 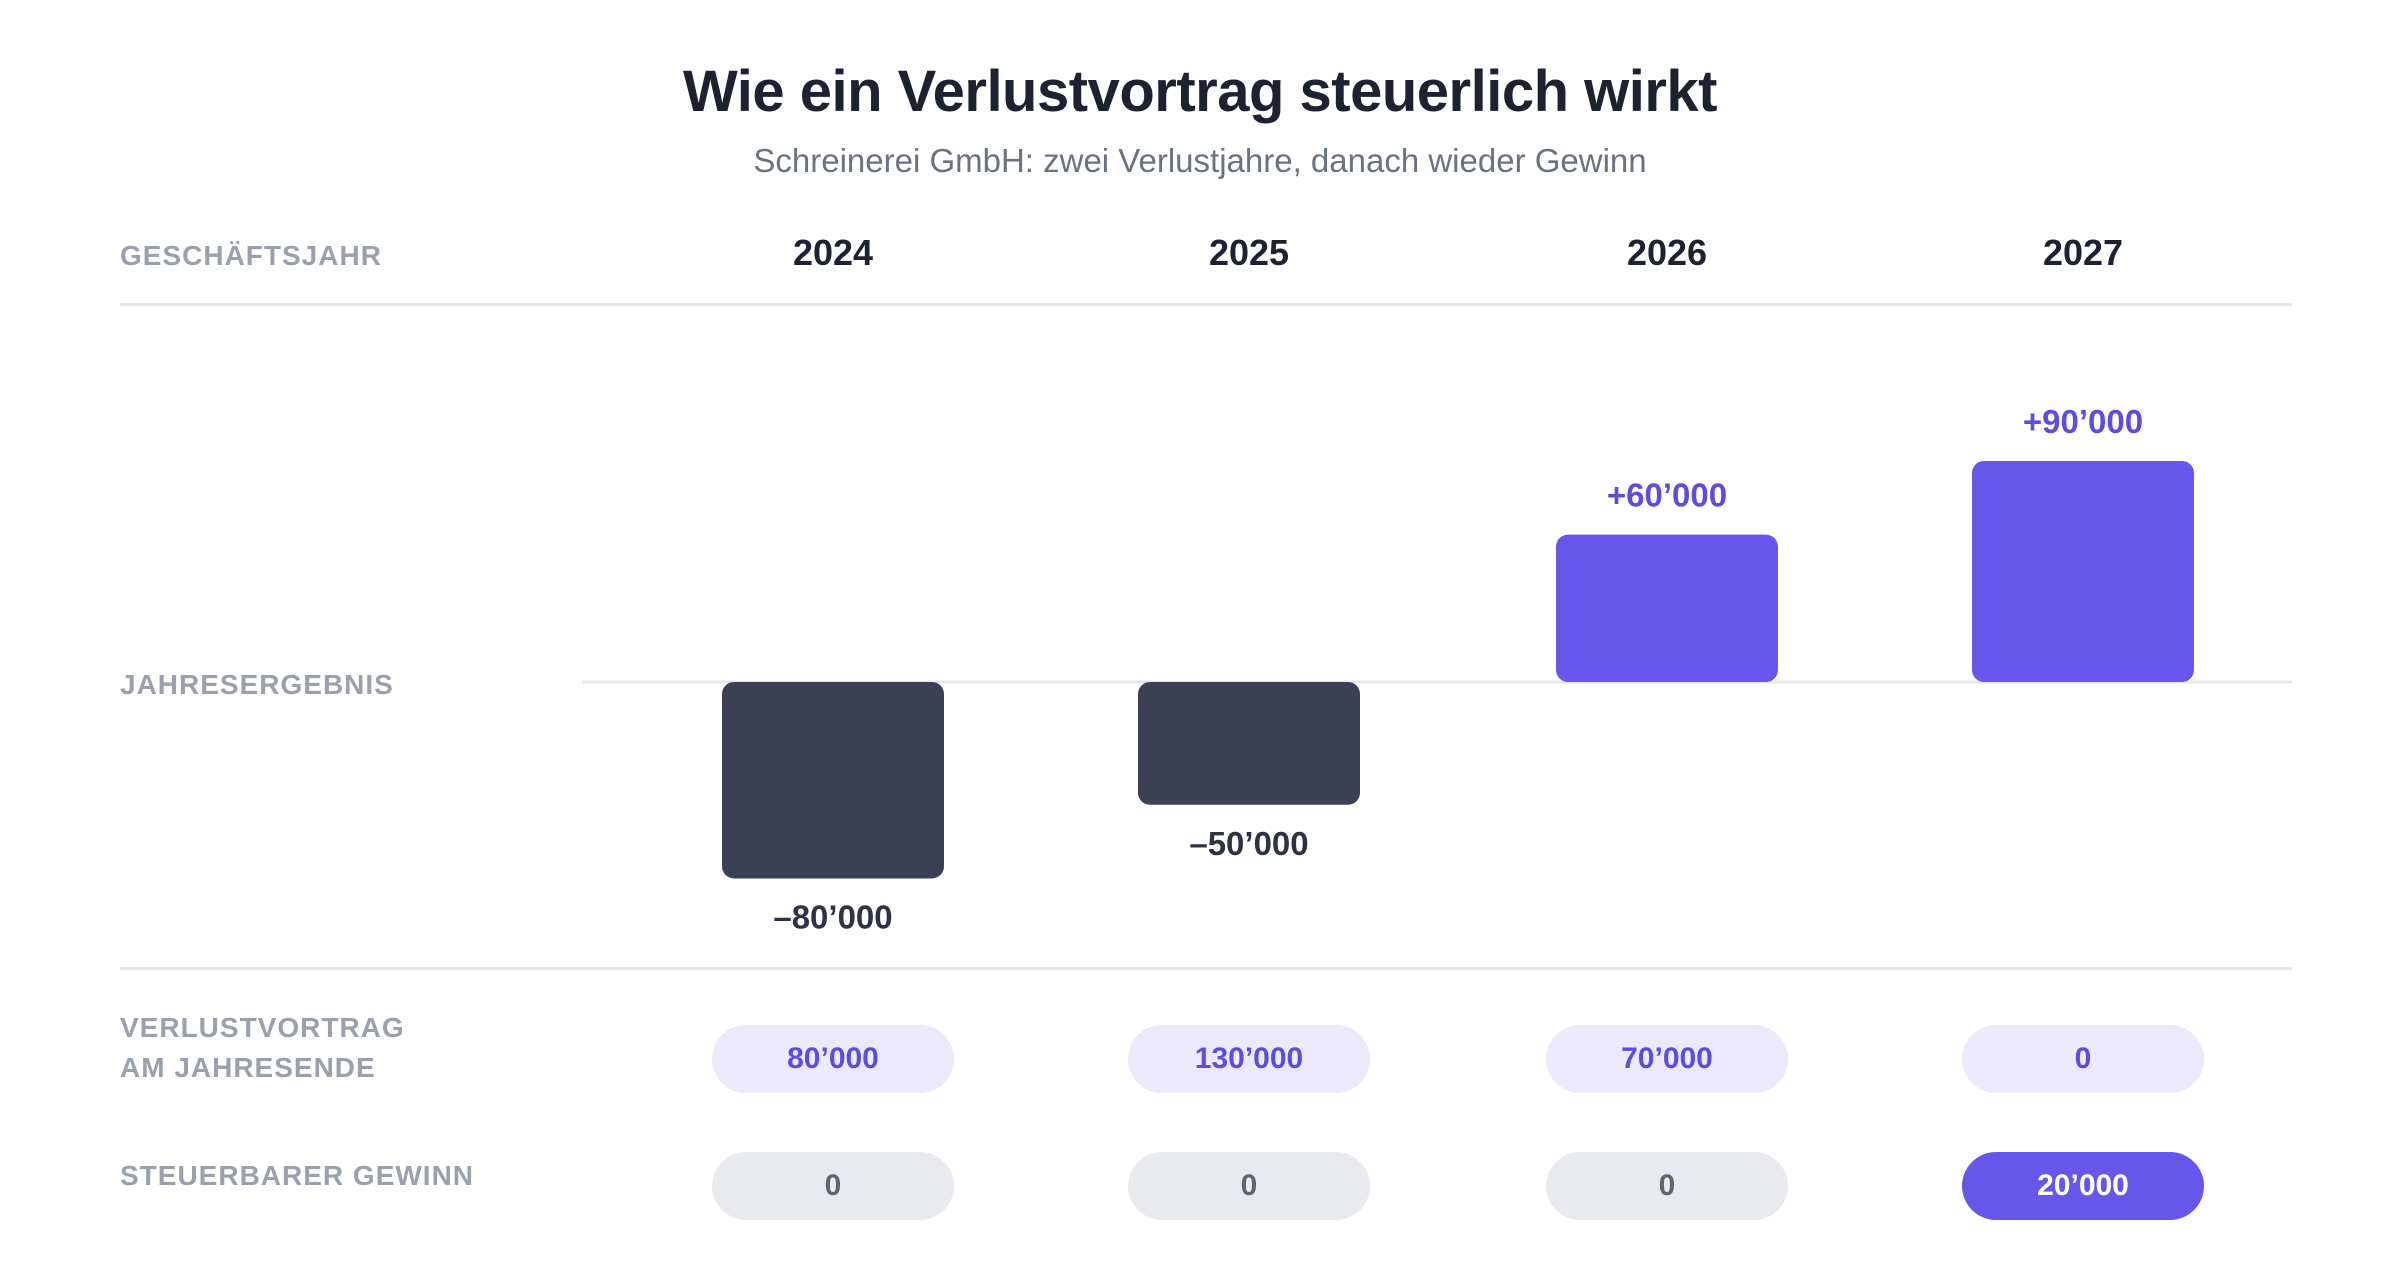 I want to click on chart-divider, so click(x=1206, y=968).